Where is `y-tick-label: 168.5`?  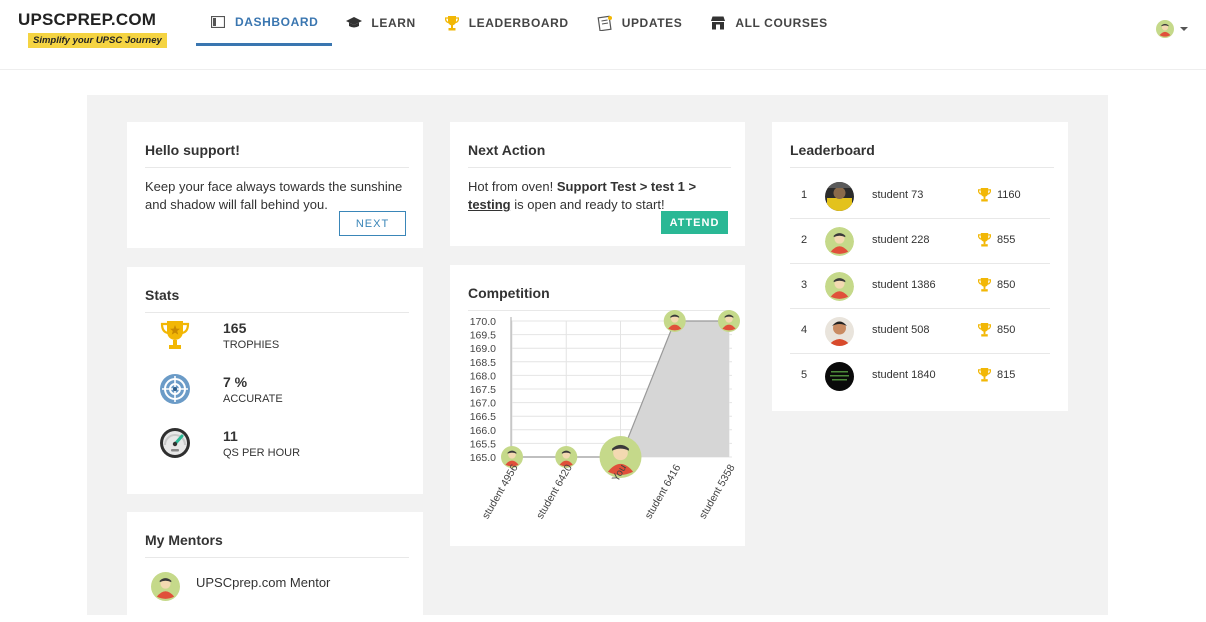
y-tick-label: 168.5 is located at coordinates (483, 363).